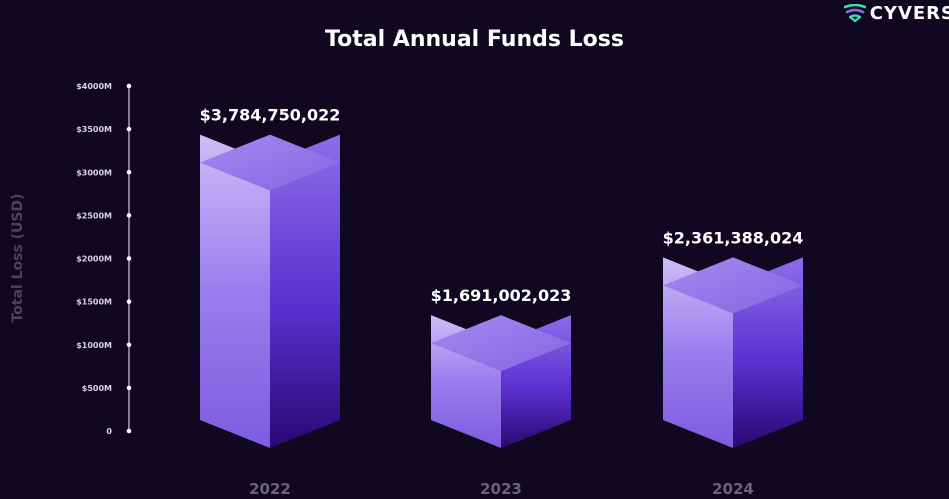 The image size is (949, 499). Describe the element at coordinates (94, 129) in the screenshot. I see `y-tick-label: $3500M` at that location.